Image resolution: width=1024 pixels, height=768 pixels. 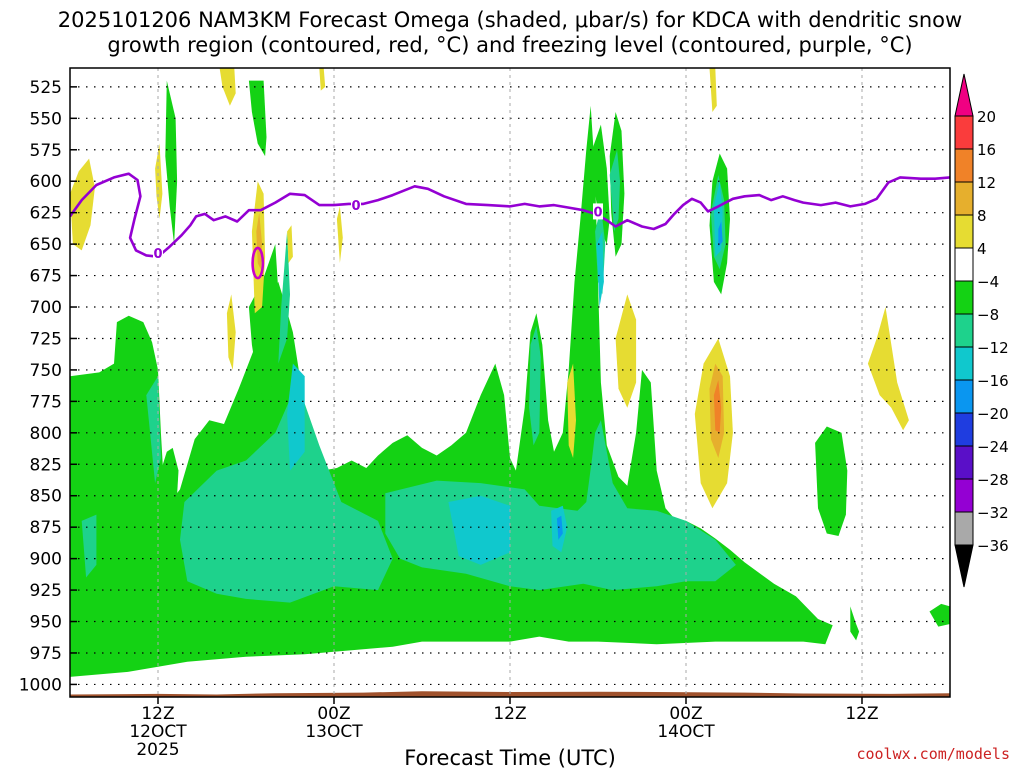 I want to click on colorbar-label-12: −32, so click(x=993, y=513).